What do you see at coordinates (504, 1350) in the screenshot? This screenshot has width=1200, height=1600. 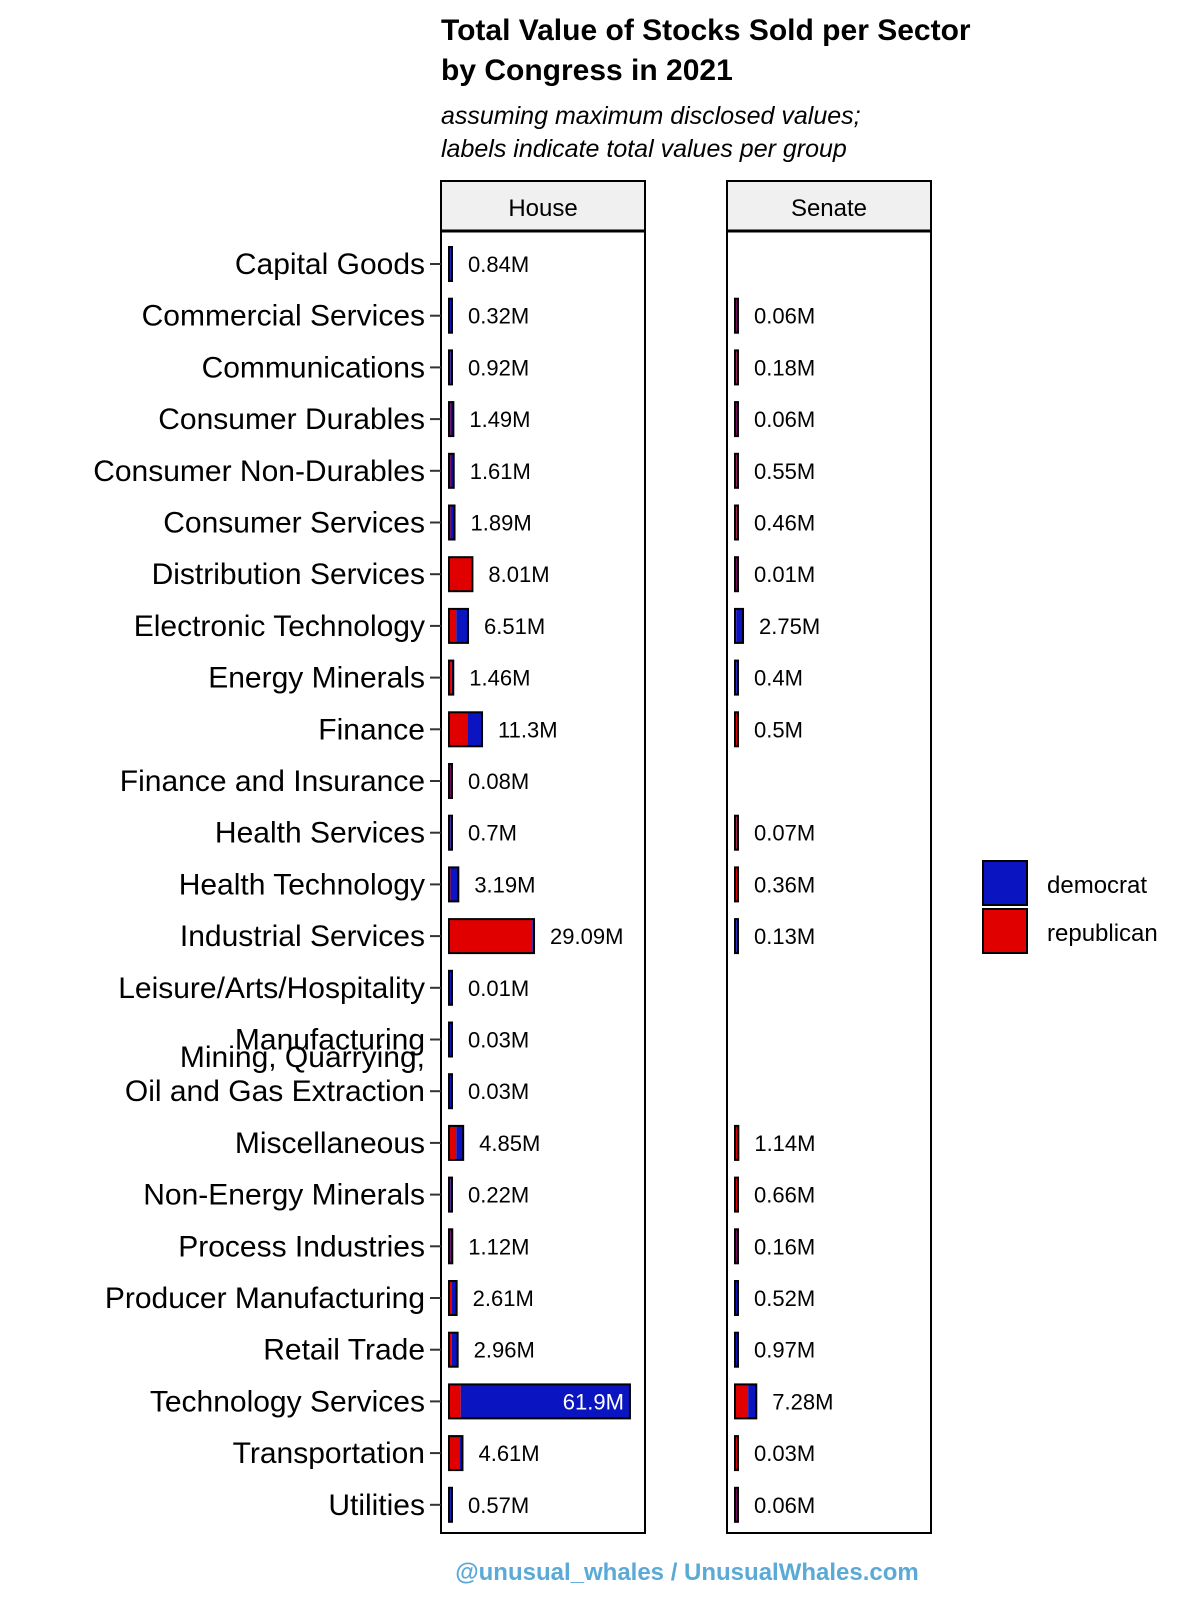 I see `house-value-label: 2.96M` at bounding box center [504, 1350].